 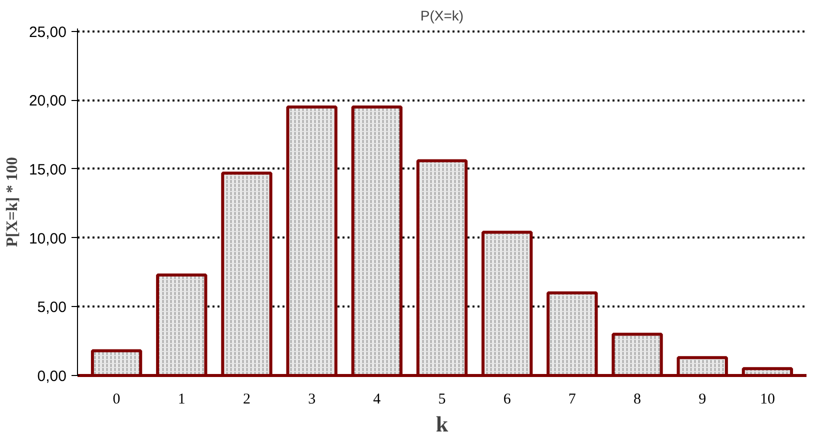 What do you see at coordinates (702, 400) in the screenshot?
I see `x-tick-label: 9` at bounding box center [702, 400].